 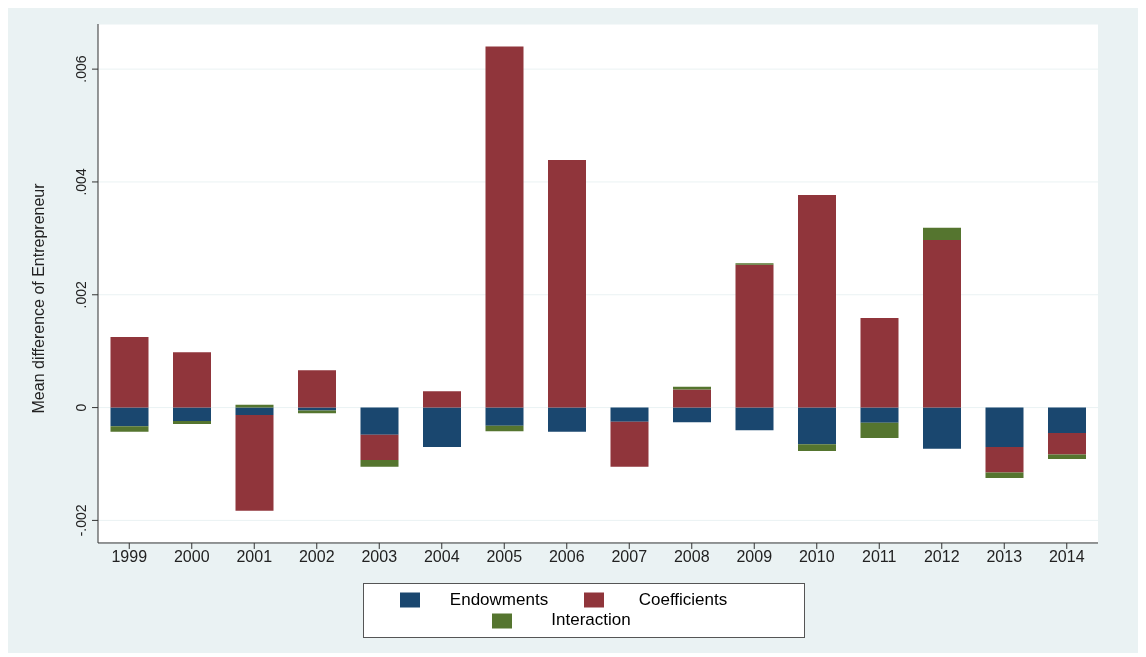 What do you see at coordinates (254, 557) in the screenshot?
I see `x-tick-label: 2001` at bounding box center [254, 557].